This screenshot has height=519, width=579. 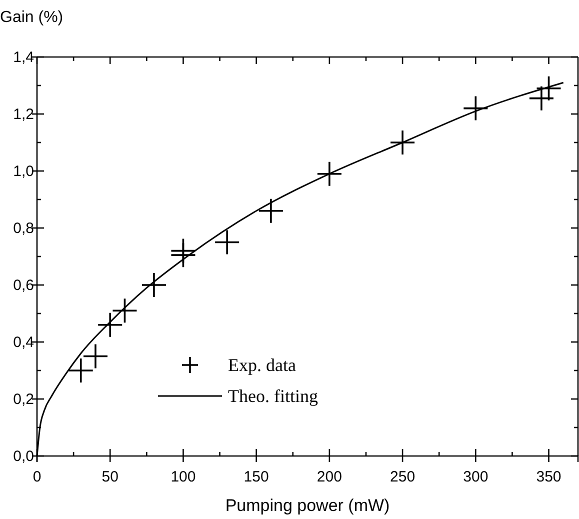 What do you see at coordinates (23, 399) in the screenshot?
I see `y-tick-label: 0,2` at bounding box center [23, 399].